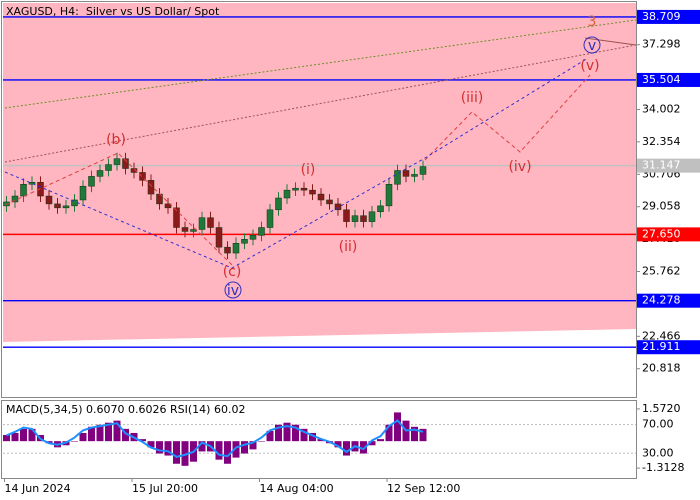 The height and width of the screenshot is (500, 700). What do you see at coordinates (661, 408) in the screenshot?
I see `y-tick-label: 1.5720` at bounding box center [661, 408].